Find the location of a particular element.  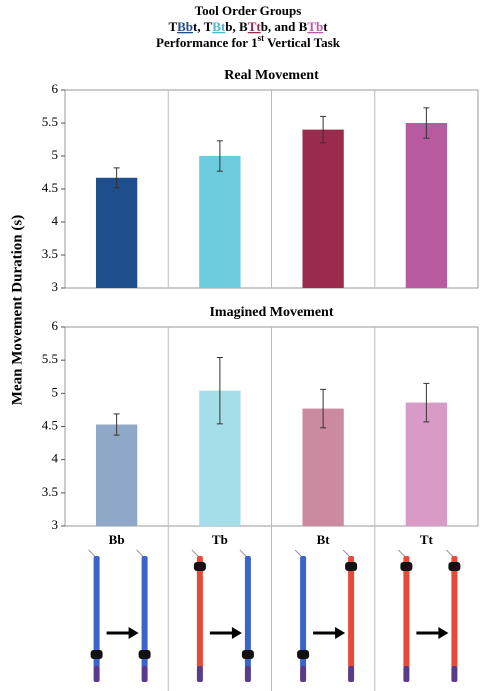

panel-title: Real Movement is located at coordinates (271, 75).